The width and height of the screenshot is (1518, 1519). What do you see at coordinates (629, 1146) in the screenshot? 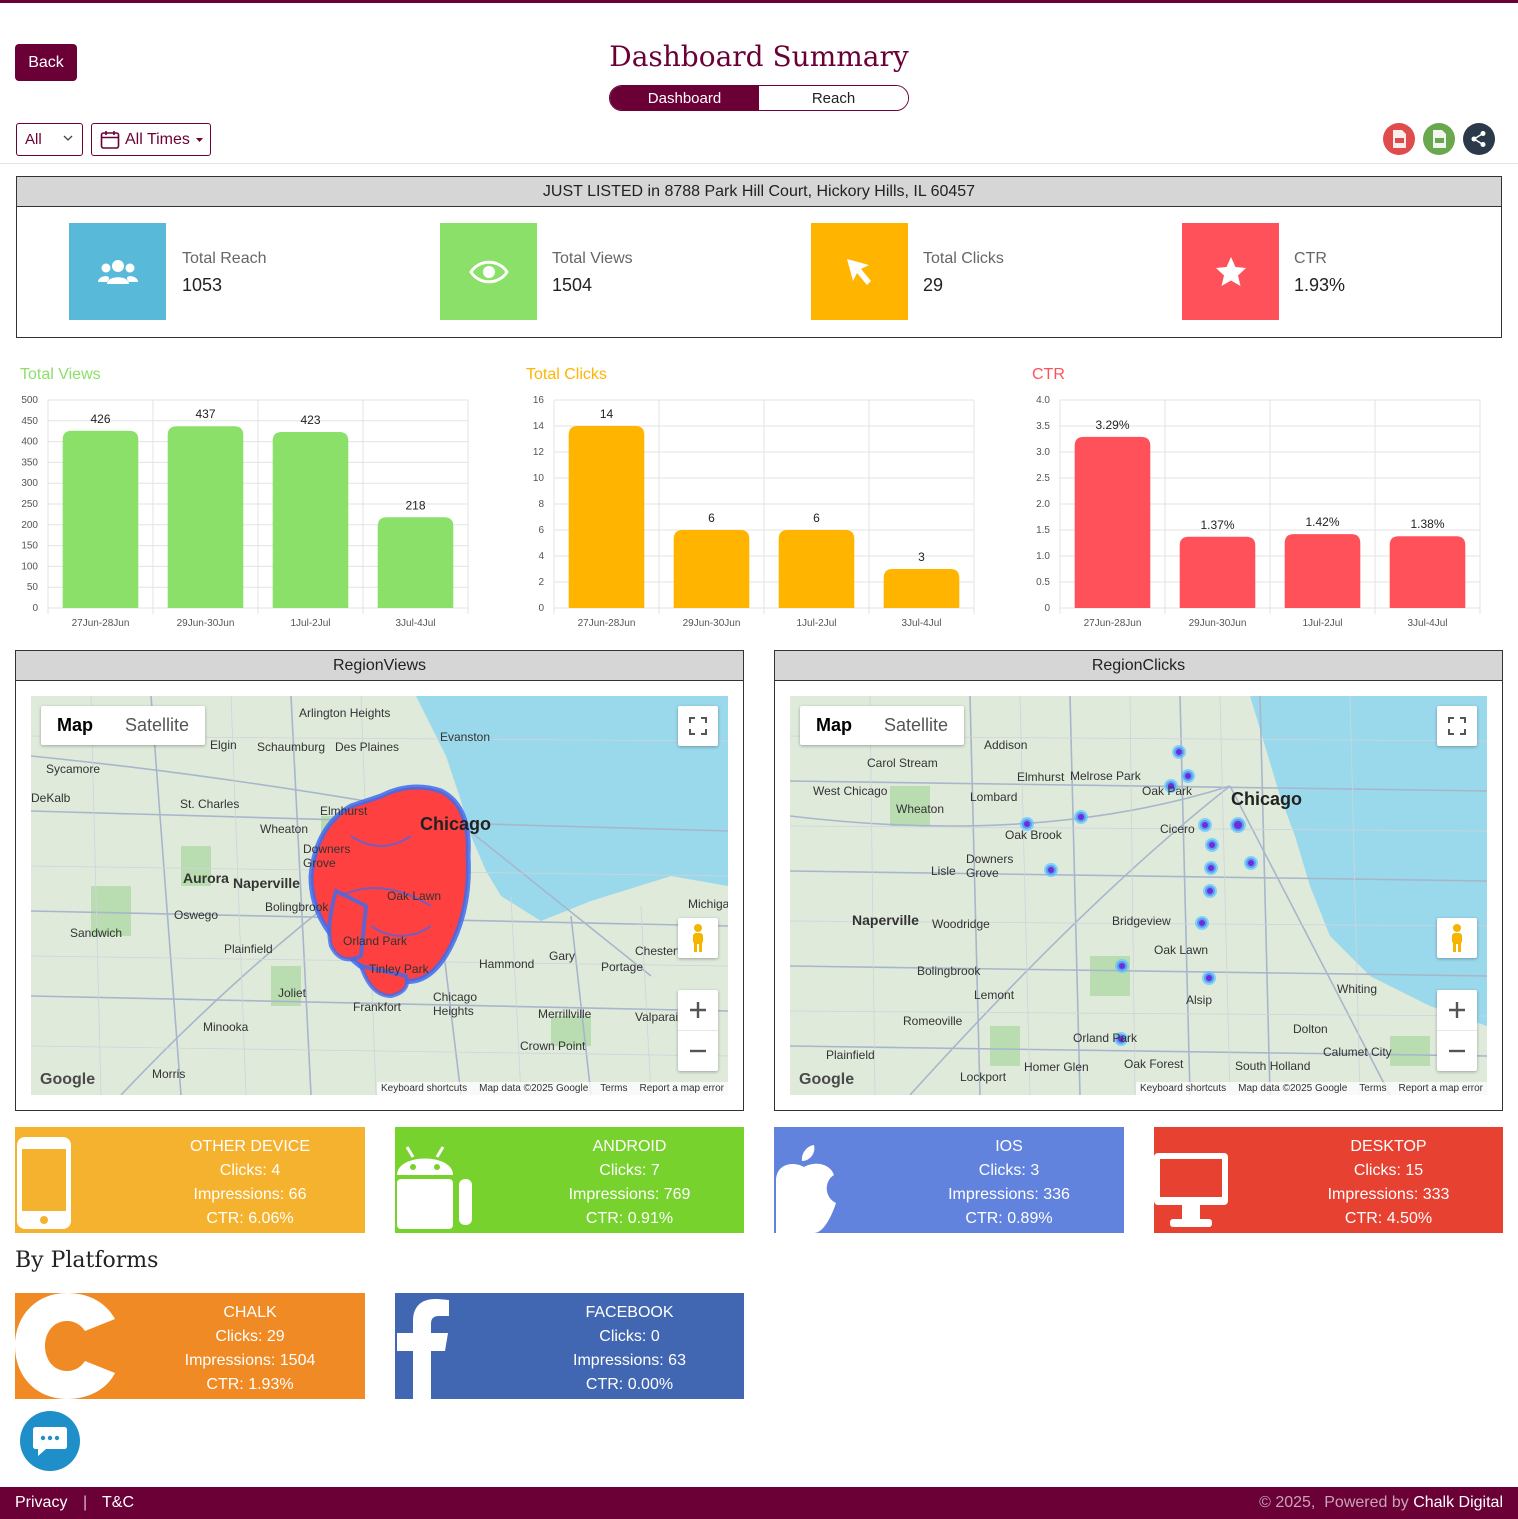
I see `device-name: ANDROID` at bounding box center [629, 1146].